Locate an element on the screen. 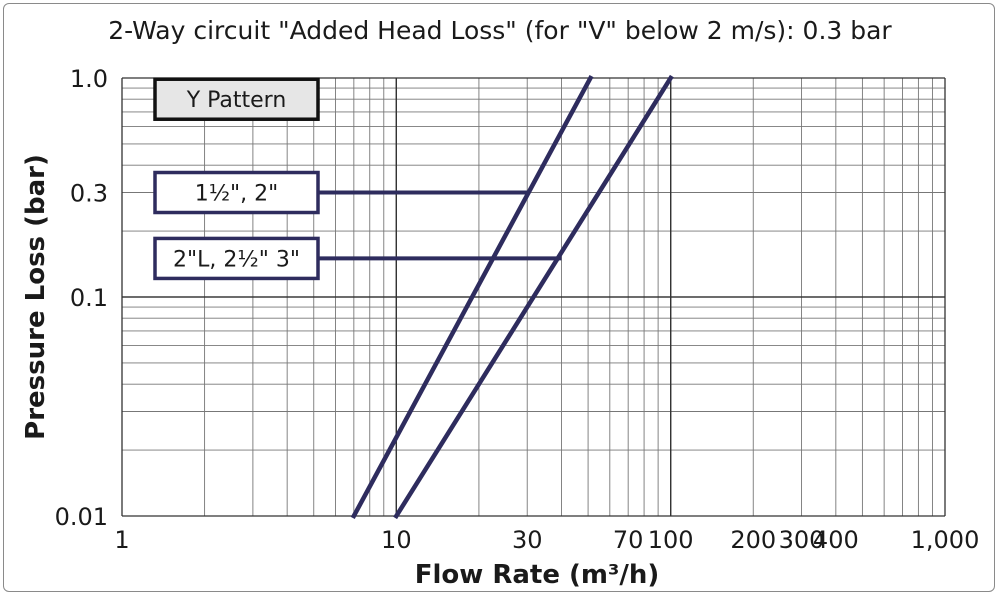 This screenshot has width=1000, height=597. x-tick-label: 200 is located at coordinates (753, 540).